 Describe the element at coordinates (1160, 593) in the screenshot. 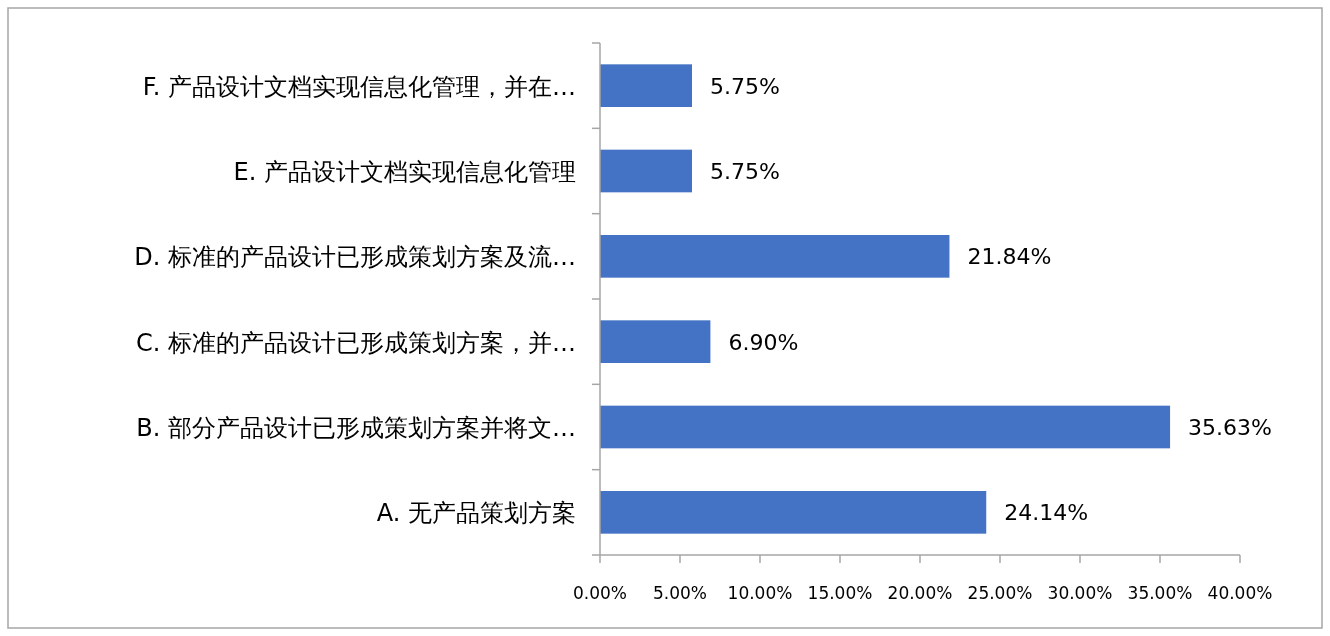

I see `x-tick-label: 35.00%` at that location.